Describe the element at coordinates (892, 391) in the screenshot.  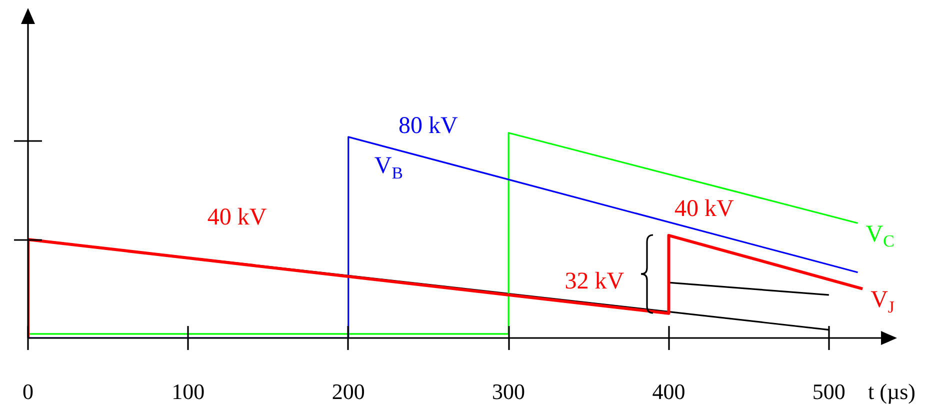
I see `x-axis-title: t (µs)` at that location.